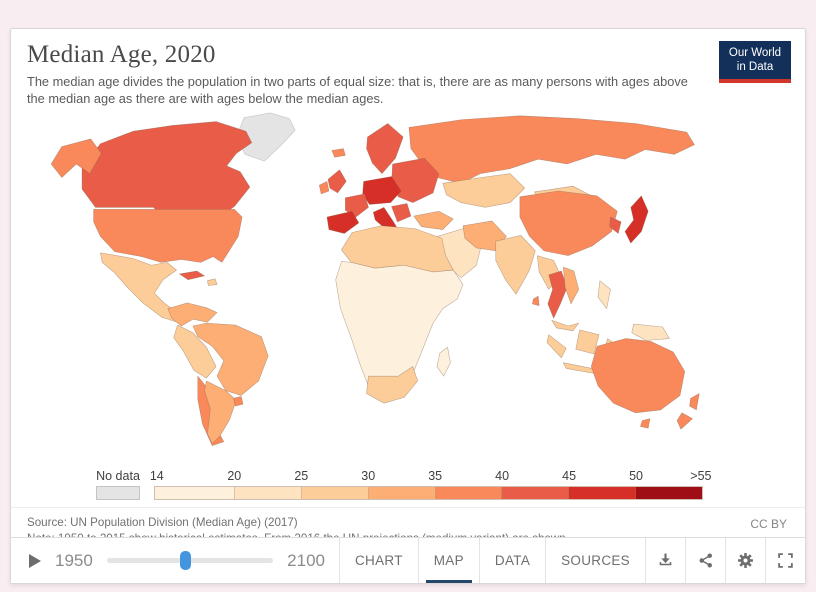  Describe the element at coordinates (755, 53) in the screenshot. I see `owid-logo-line1: Our World` at that location.